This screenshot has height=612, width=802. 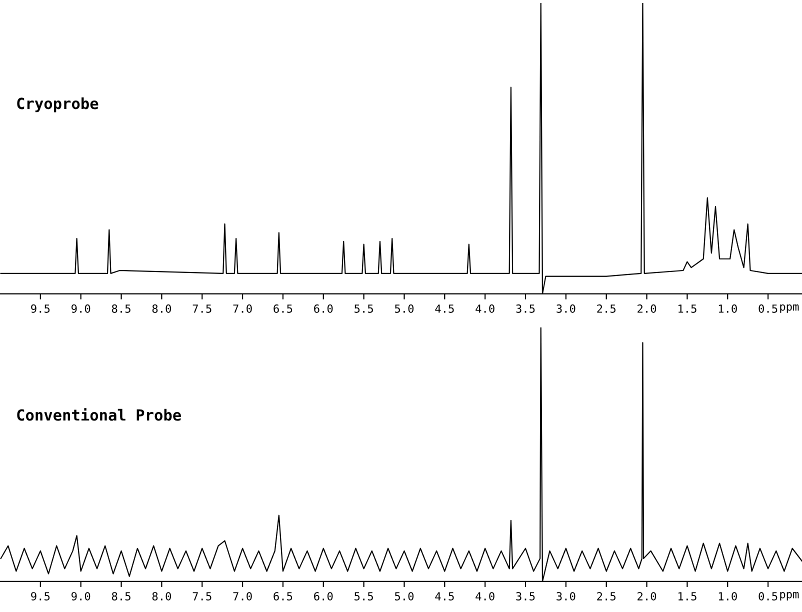 I want to click on text: Cryoprobe, so click(x=57, y=104).